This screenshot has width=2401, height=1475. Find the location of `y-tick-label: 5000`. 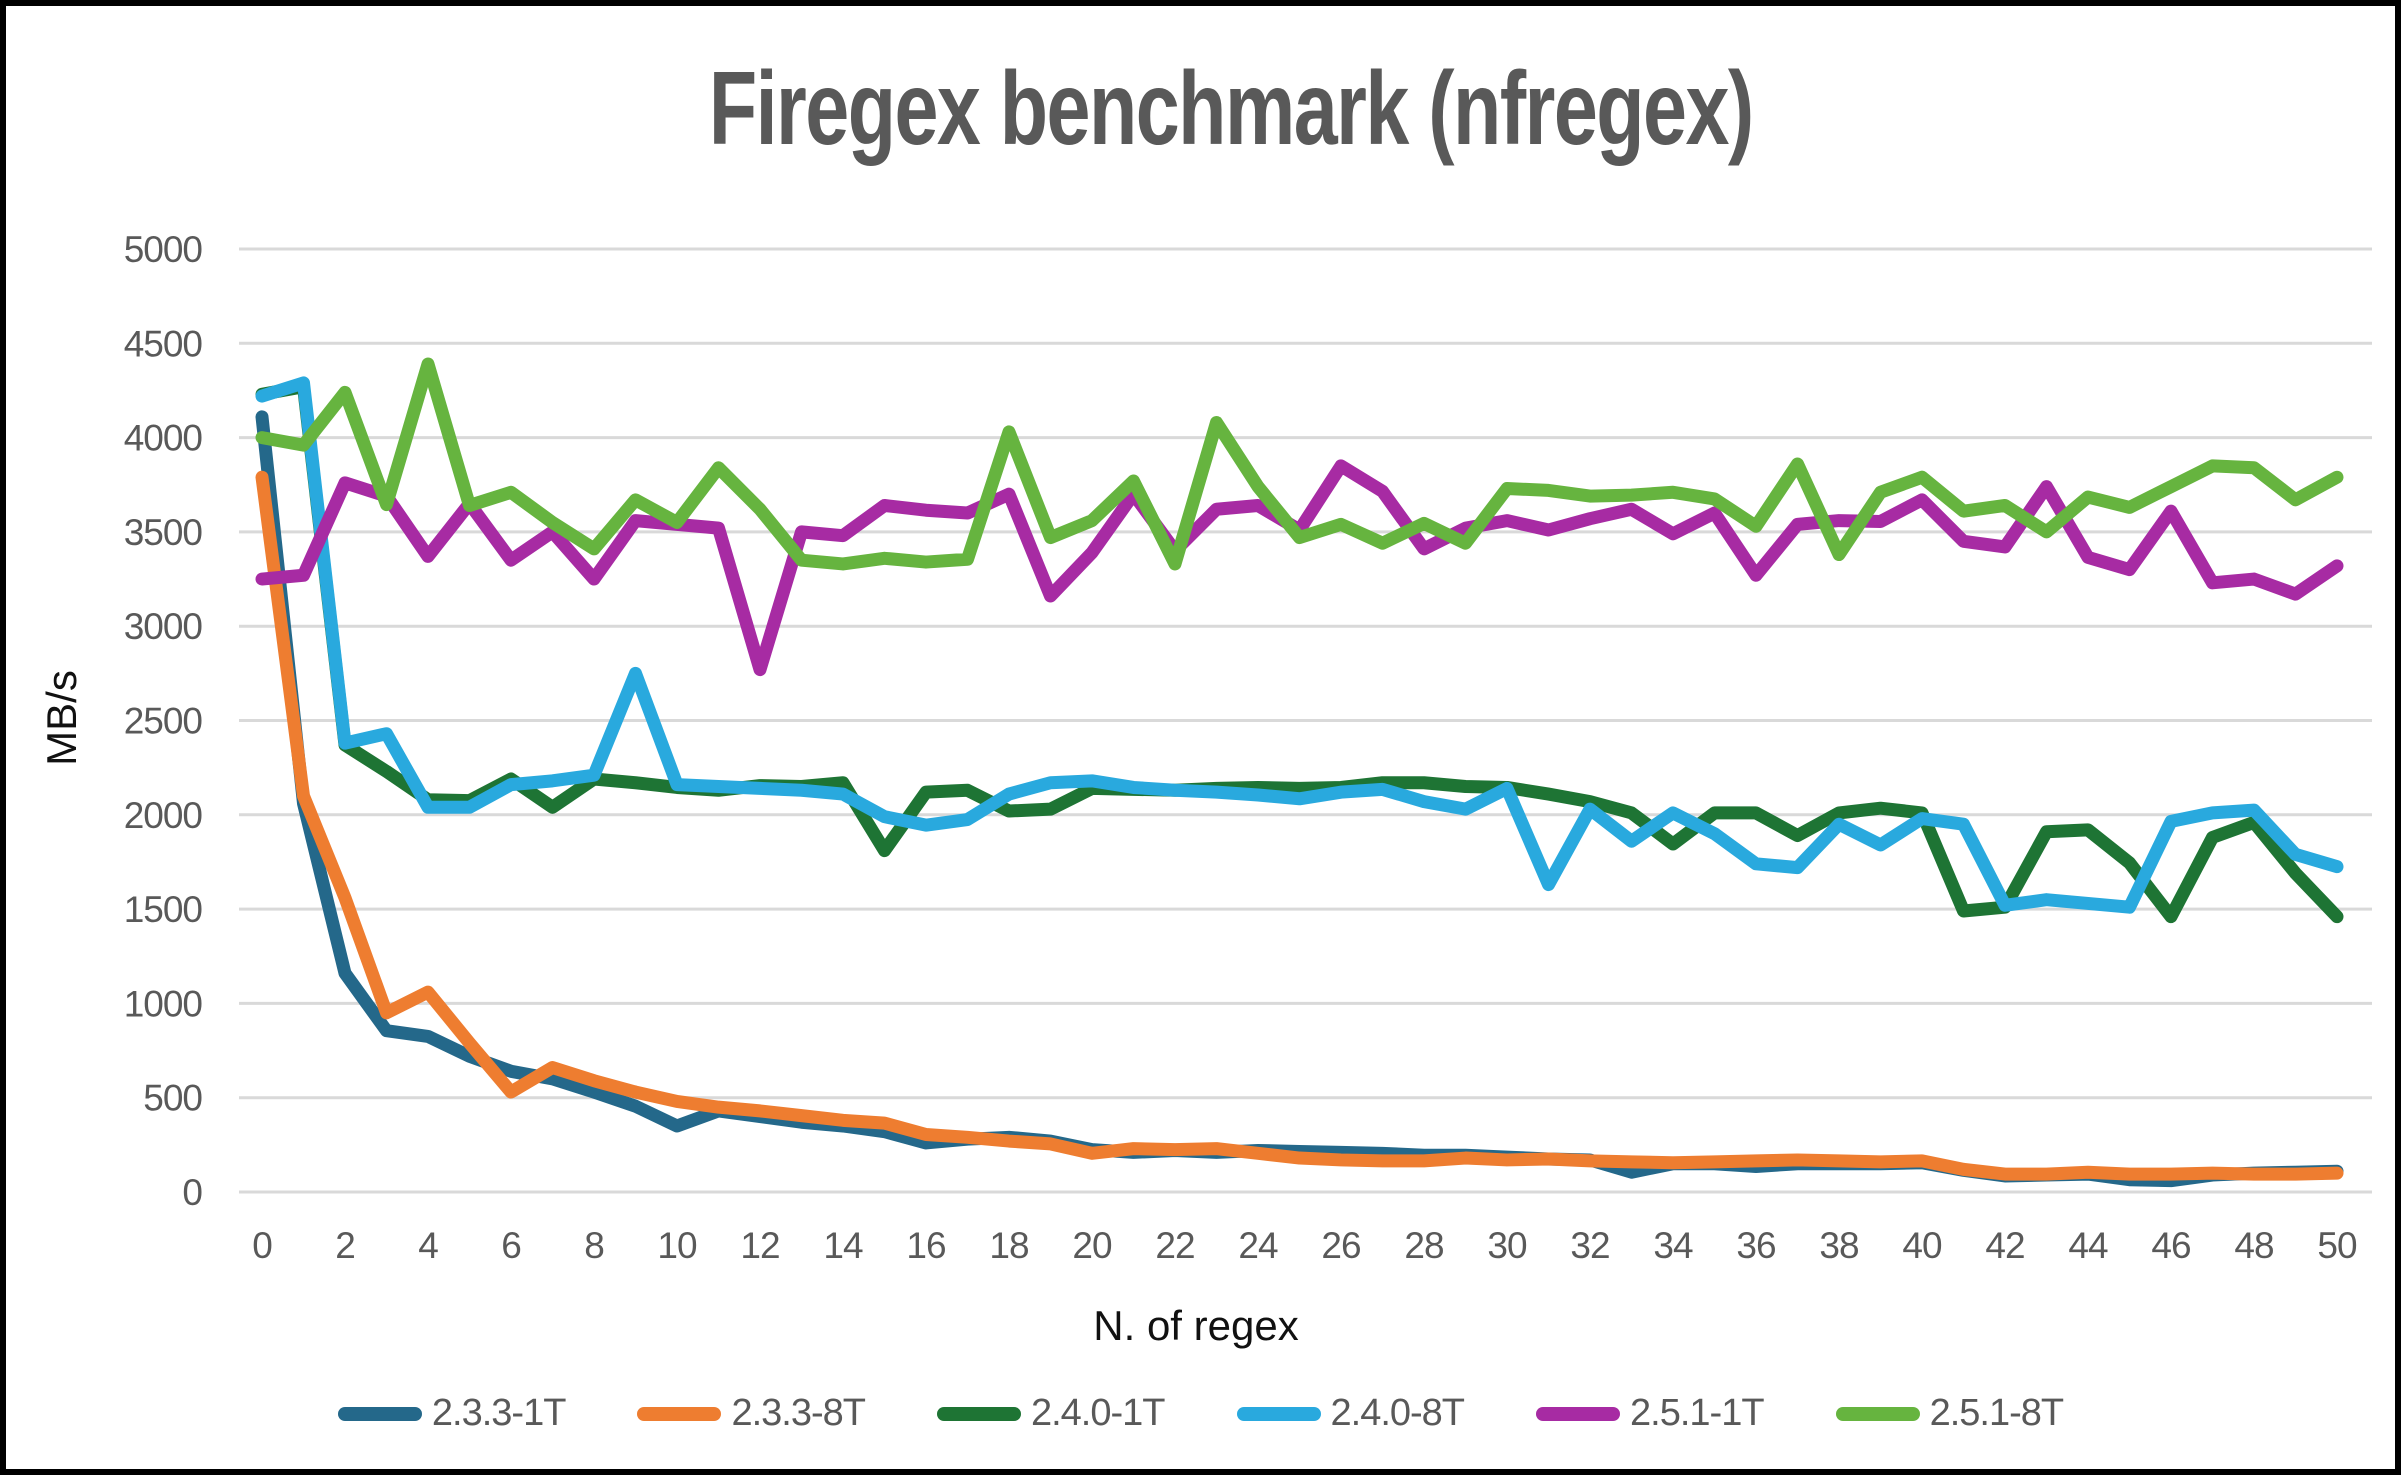

y-tick-label: 5000 is located at coordinates (163, 249).